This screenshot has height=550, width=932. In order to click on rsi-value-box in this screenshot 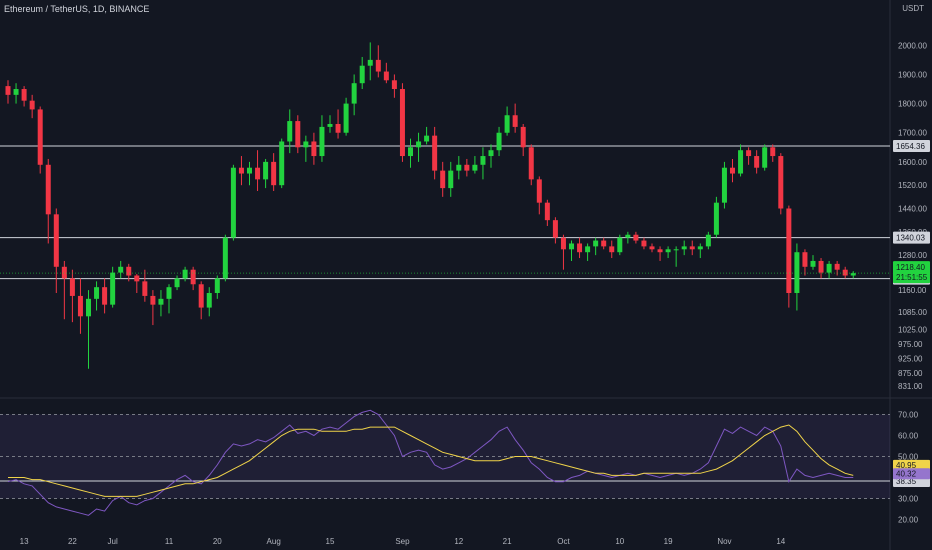, I will do `click(911, 474)`.